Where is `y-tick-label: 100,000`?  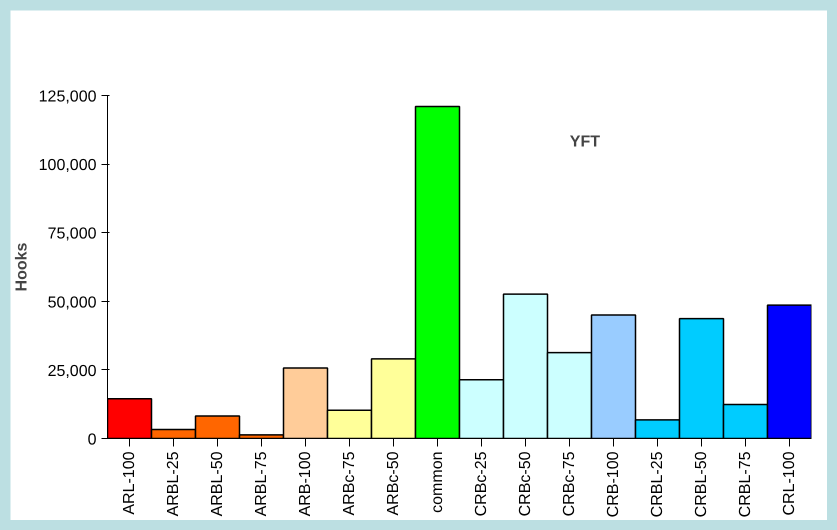
y-tick-label: 100,000 is located at coordinates (67, 165).